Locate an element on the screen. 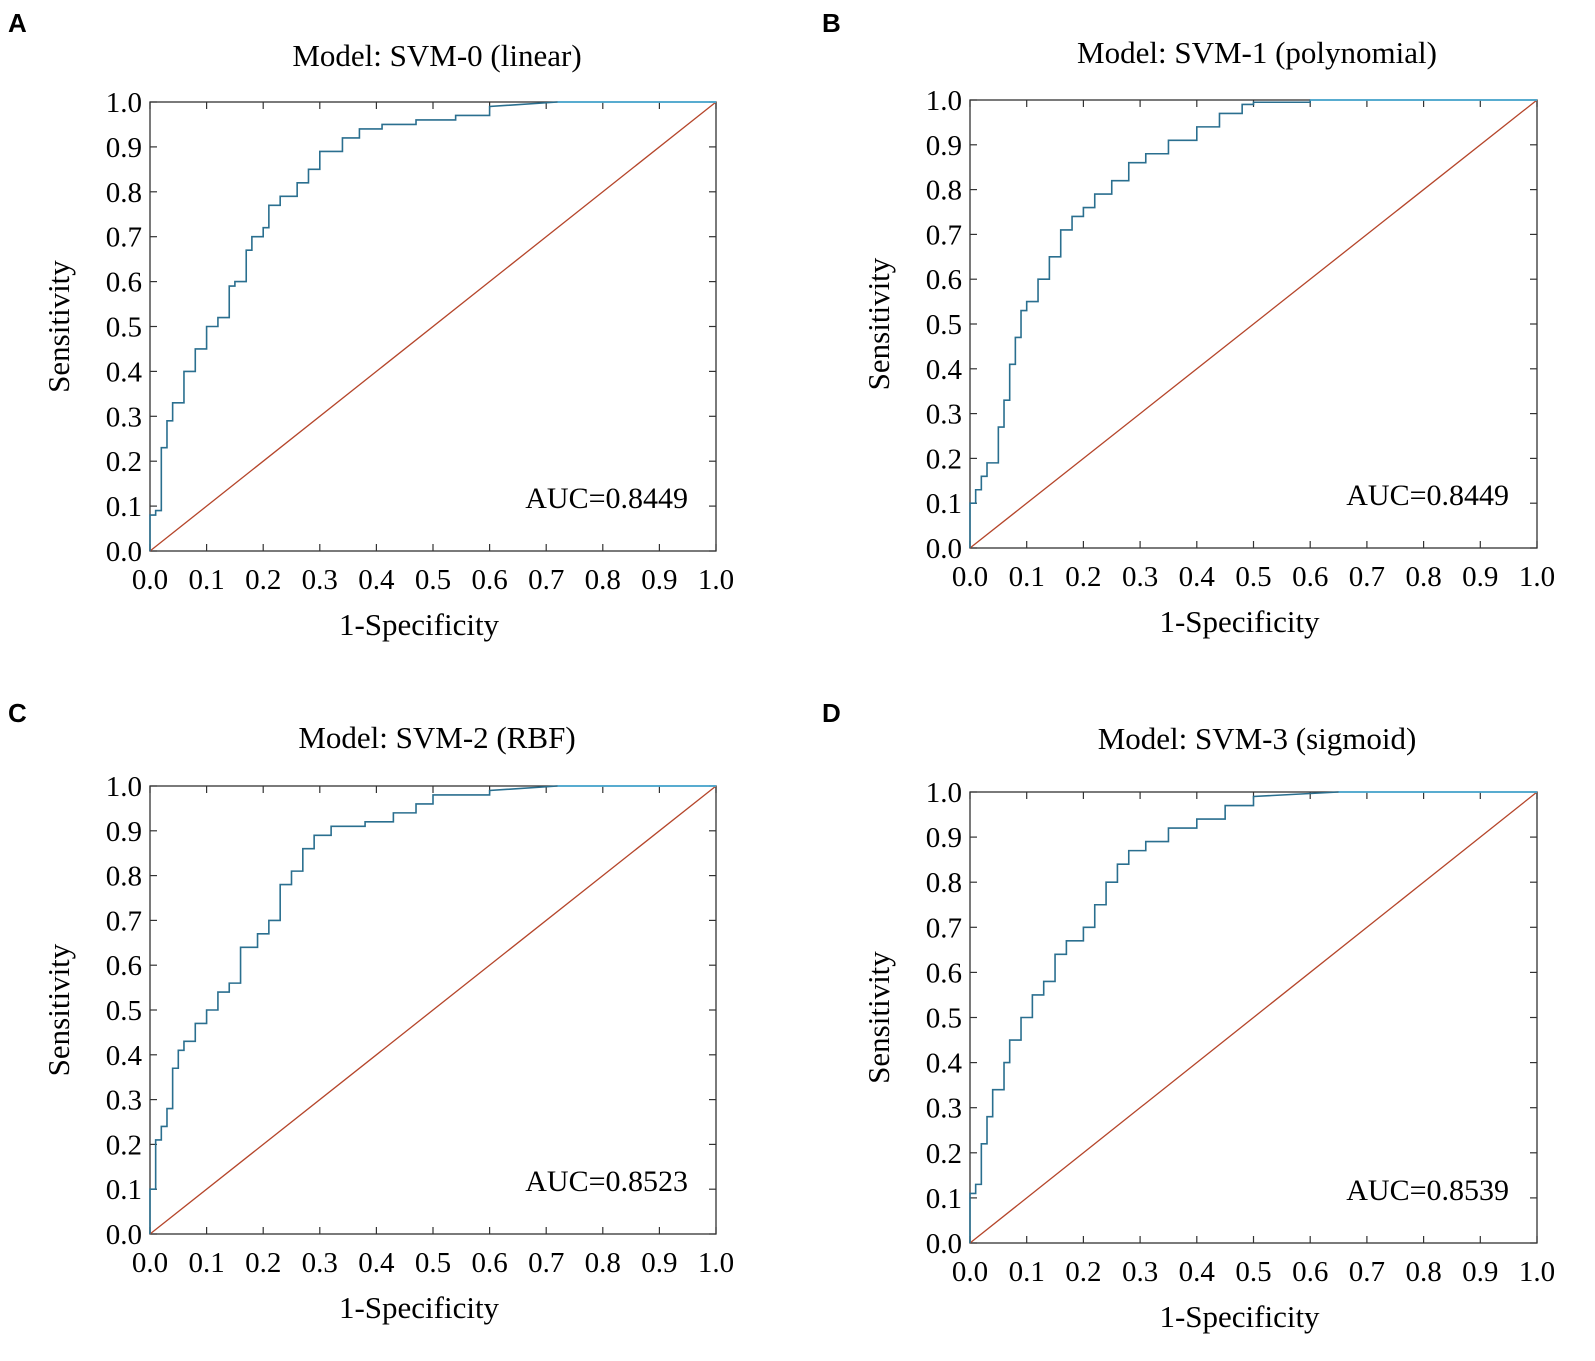  chart-title: Model: SVM-1 (polynomial) is located at coordinates (1257, 52).